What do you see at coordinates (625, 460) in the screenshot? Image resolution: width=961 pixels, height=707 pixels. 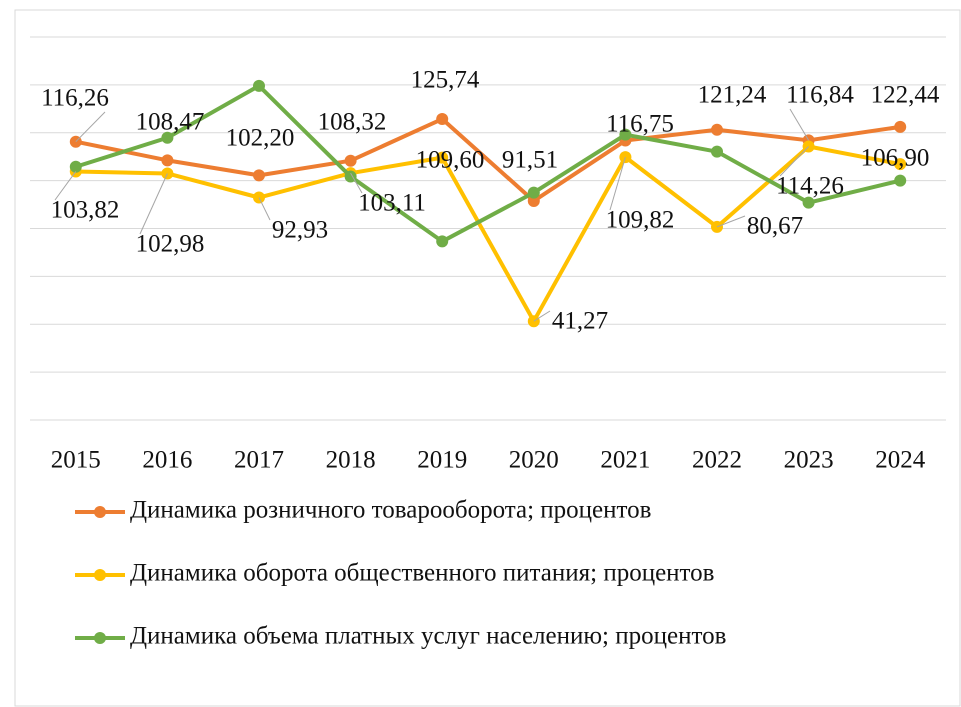 I see `x-tick-label: 2021` at bounding box center [625, 460].